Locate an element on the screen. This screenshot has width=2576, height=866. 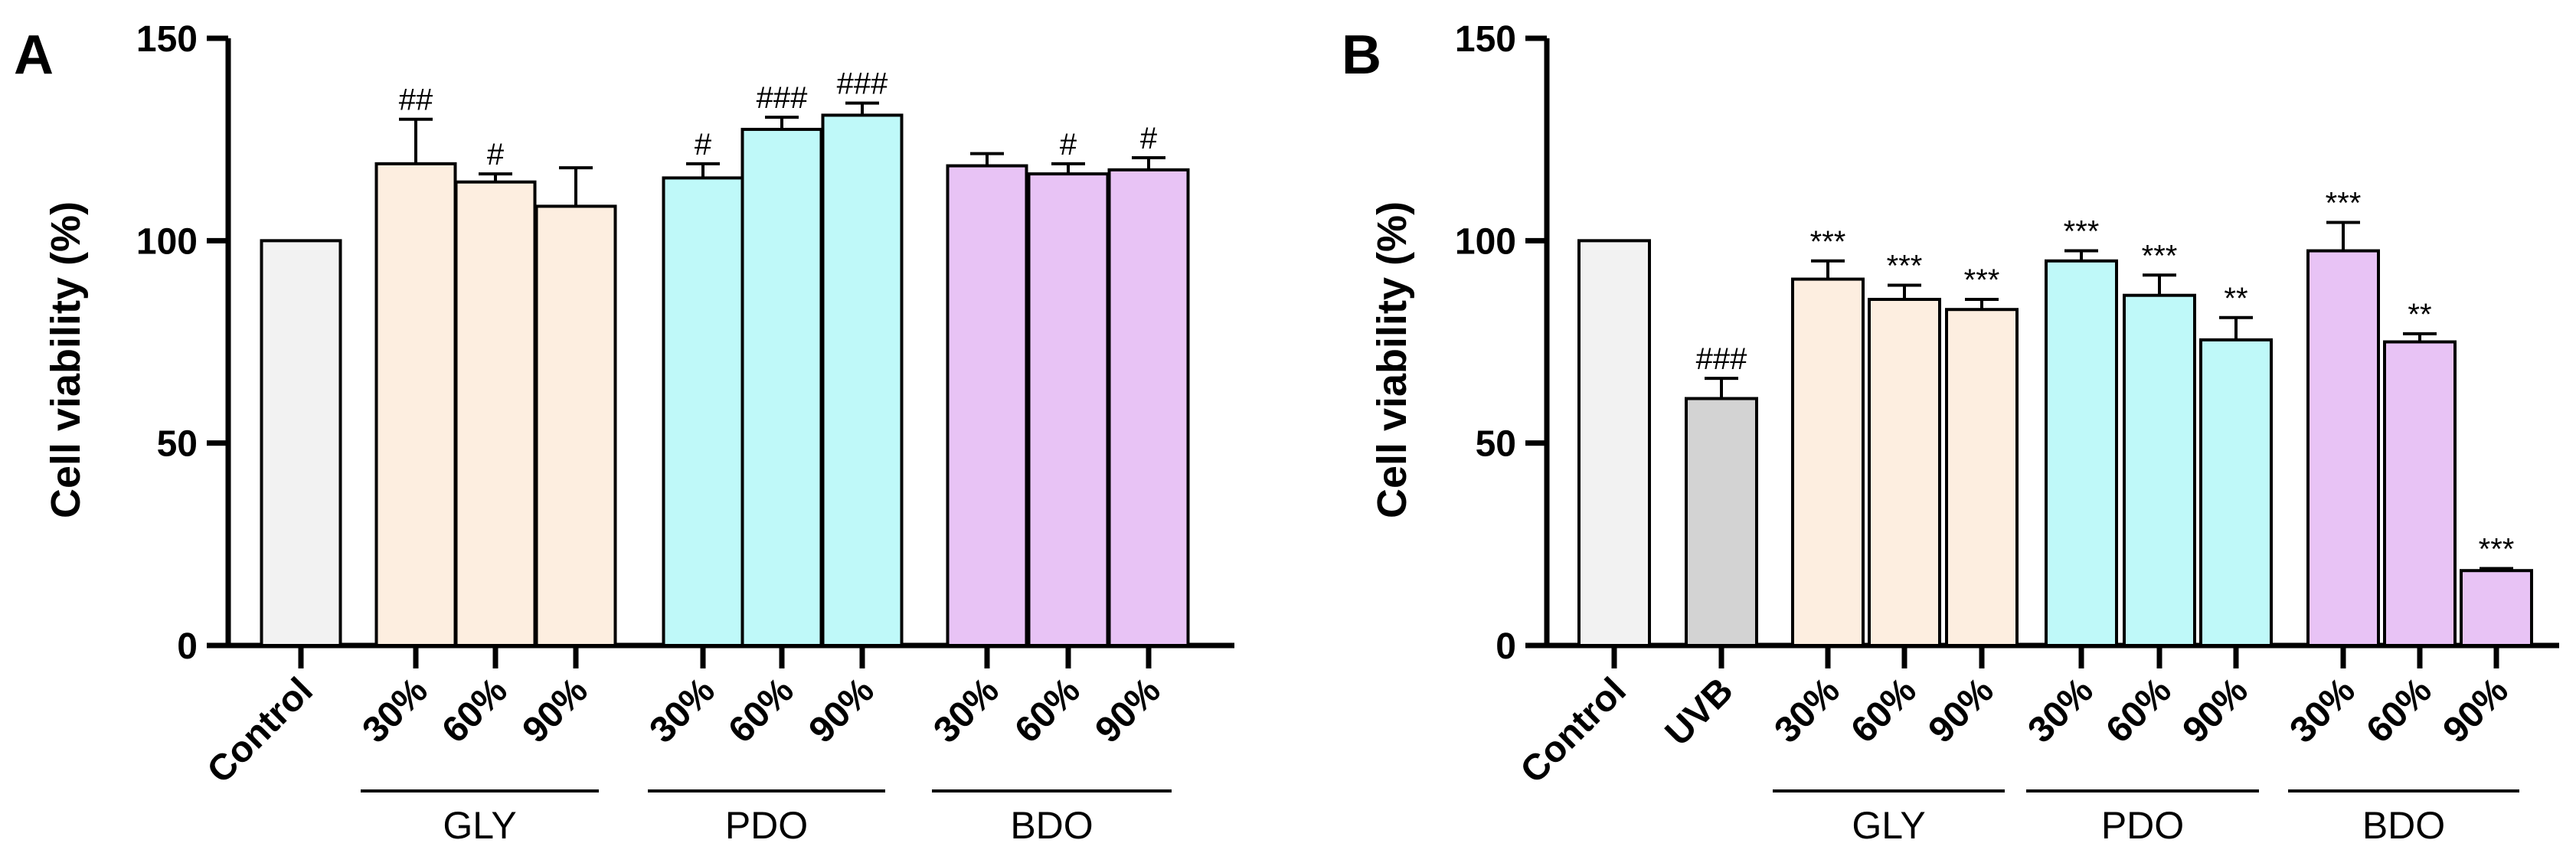
panel-a-y-axis-title: Cell viability (%) is located at coordinates (66, 359).